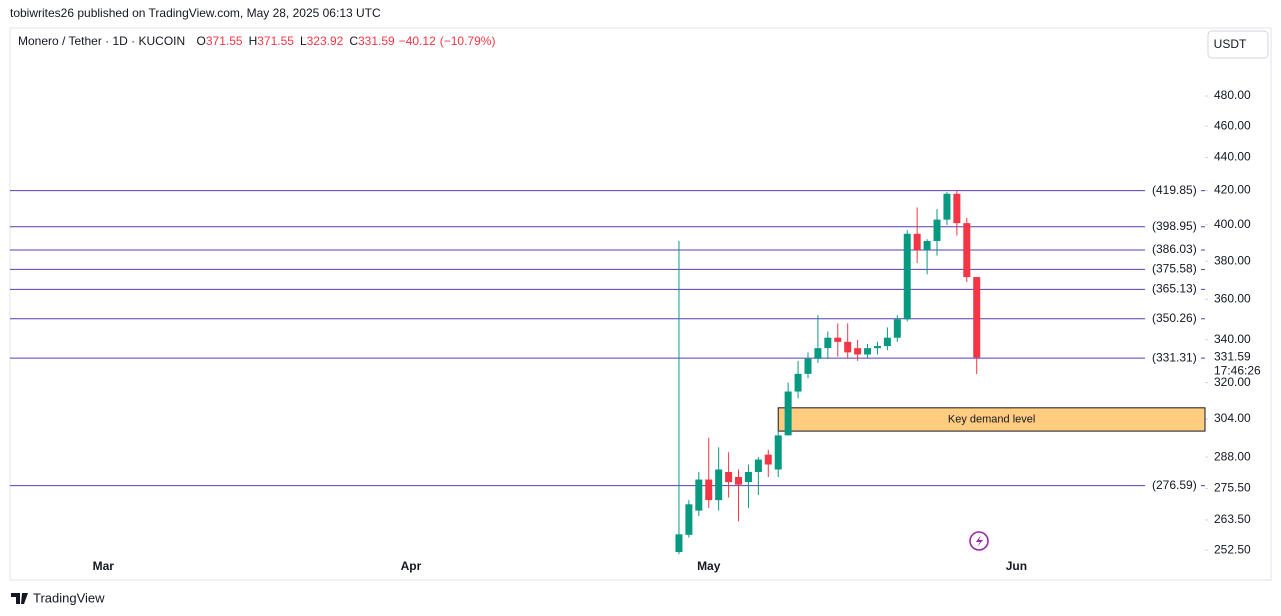  I want to click on legend-key: L, so click(303, 41).